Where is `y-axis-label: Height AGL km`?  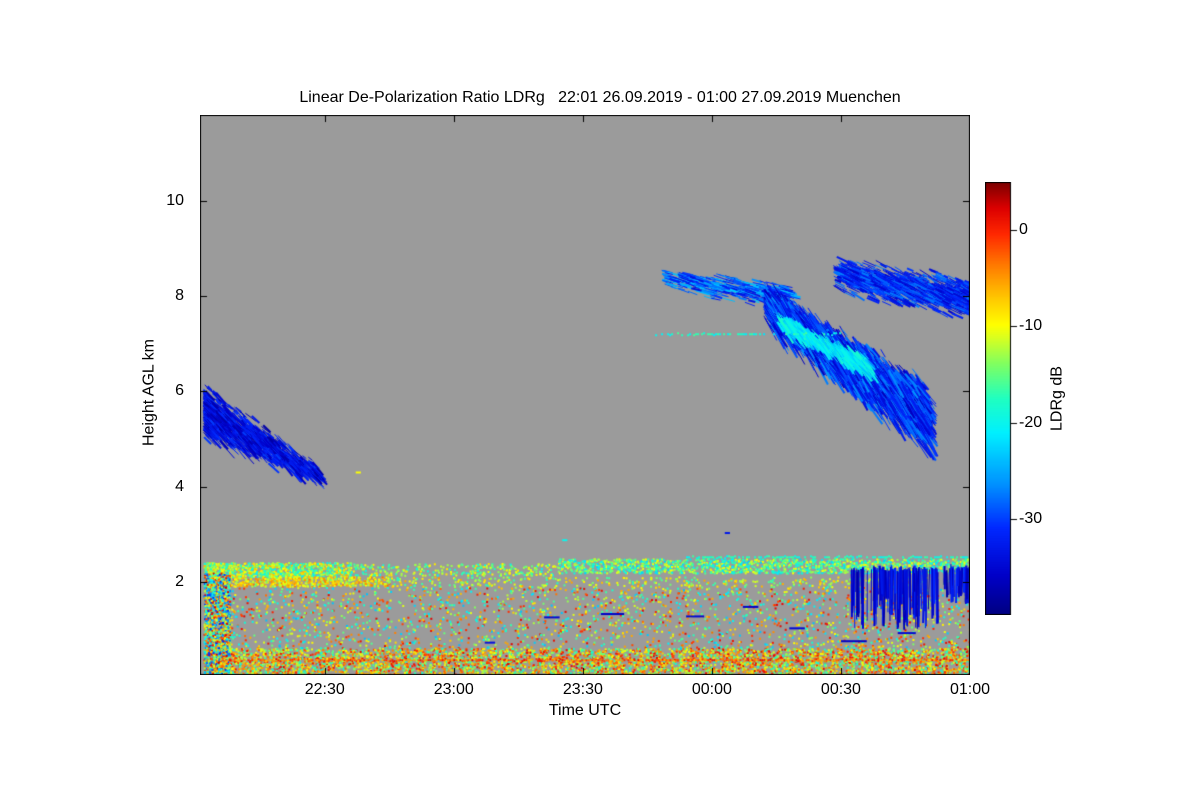 y-axis-label: Height AGL km is located at coordinates (149, 393).